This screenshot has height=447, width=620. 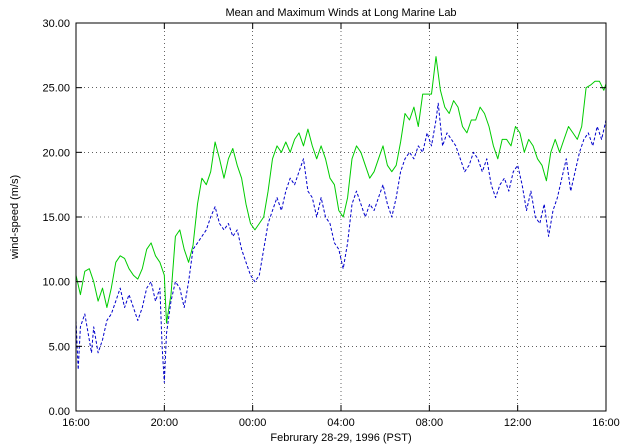 I want to click on y-tick-label: 30.00, so click(x=56, y=24).